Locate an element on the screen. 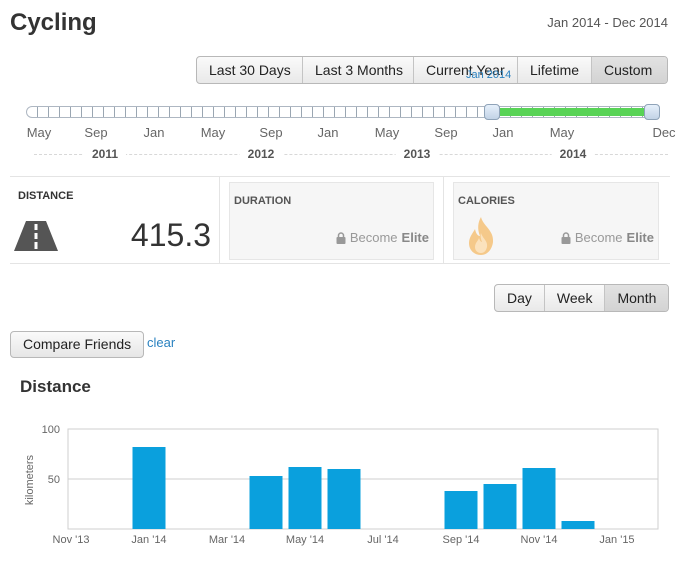 The height and width of the screenshot is (565, 680). chart-y-ticks: 50 100 is located at coordinates (51, 455).